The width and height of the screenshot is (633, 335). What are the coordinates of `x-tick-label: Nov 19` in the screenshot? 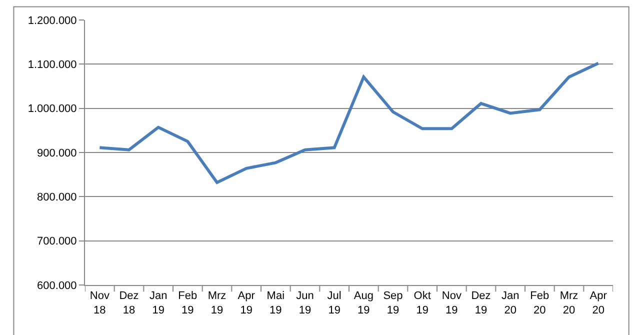 It's located at (452, 303).